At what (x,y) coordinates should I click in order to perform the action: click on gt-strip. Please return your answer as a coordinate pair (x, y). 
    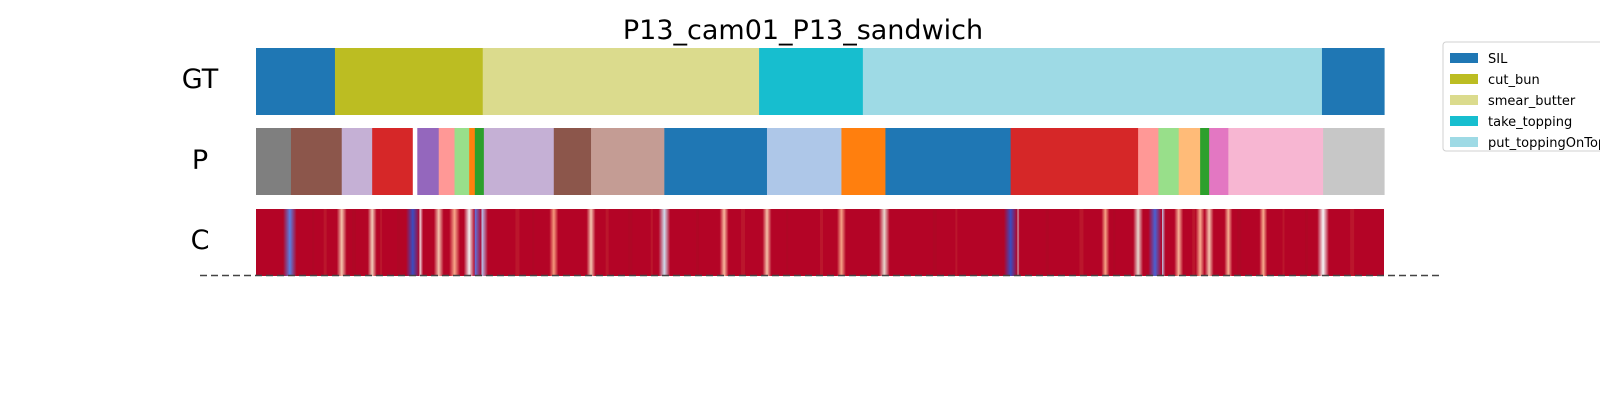
    Looking at the image, I should click on (820, 81).